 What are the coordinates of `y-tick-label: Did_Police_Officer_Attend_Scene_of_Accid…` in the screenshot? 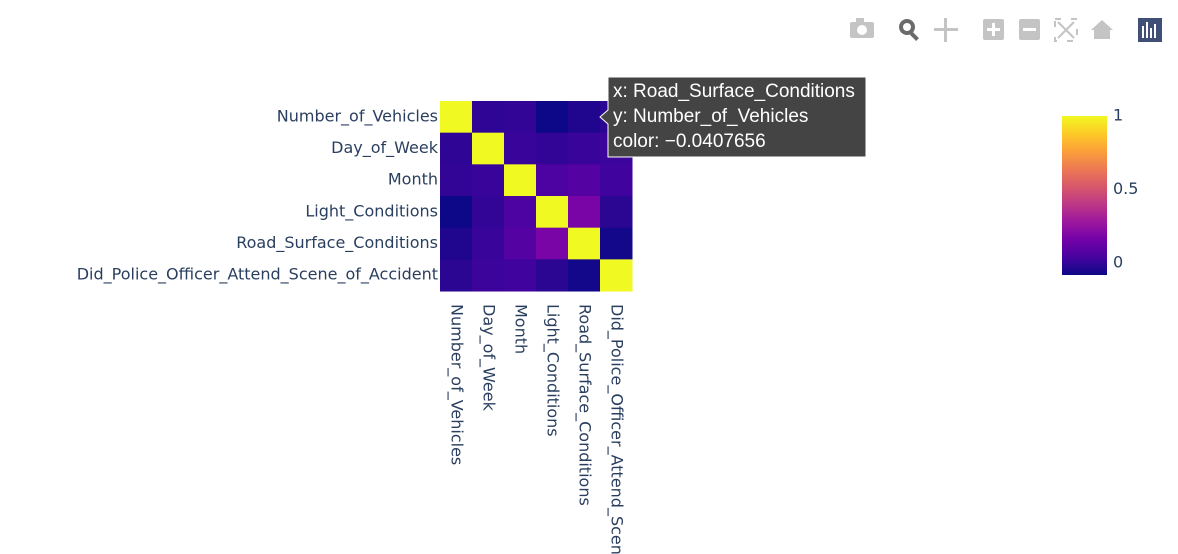 It's located at (257, 275).